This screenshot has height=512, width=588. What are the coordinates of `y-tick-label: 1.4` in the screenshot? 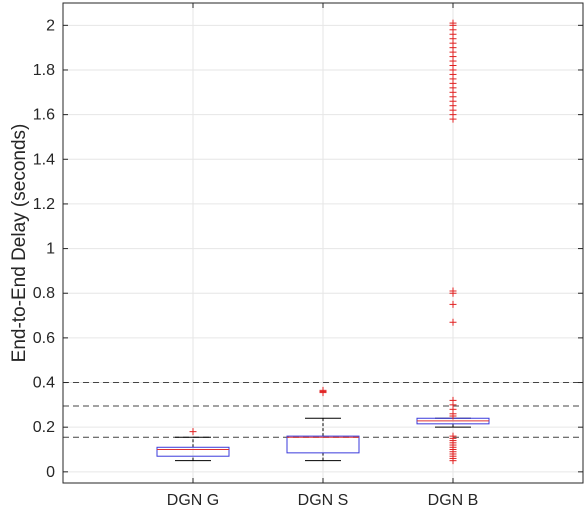 It's located at (44, 159).